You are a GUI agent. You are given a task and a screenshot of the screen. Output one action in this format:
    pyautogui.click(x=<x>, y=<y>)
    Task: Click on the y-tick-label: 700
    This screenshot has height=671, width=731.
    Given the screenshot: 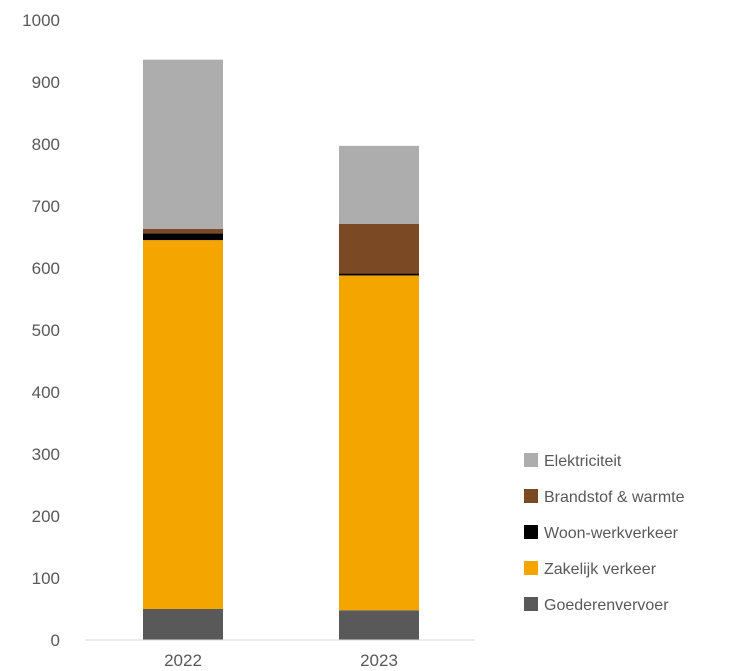 What is the action you would take?
    pyautogui.click(x=46, y=206)
    